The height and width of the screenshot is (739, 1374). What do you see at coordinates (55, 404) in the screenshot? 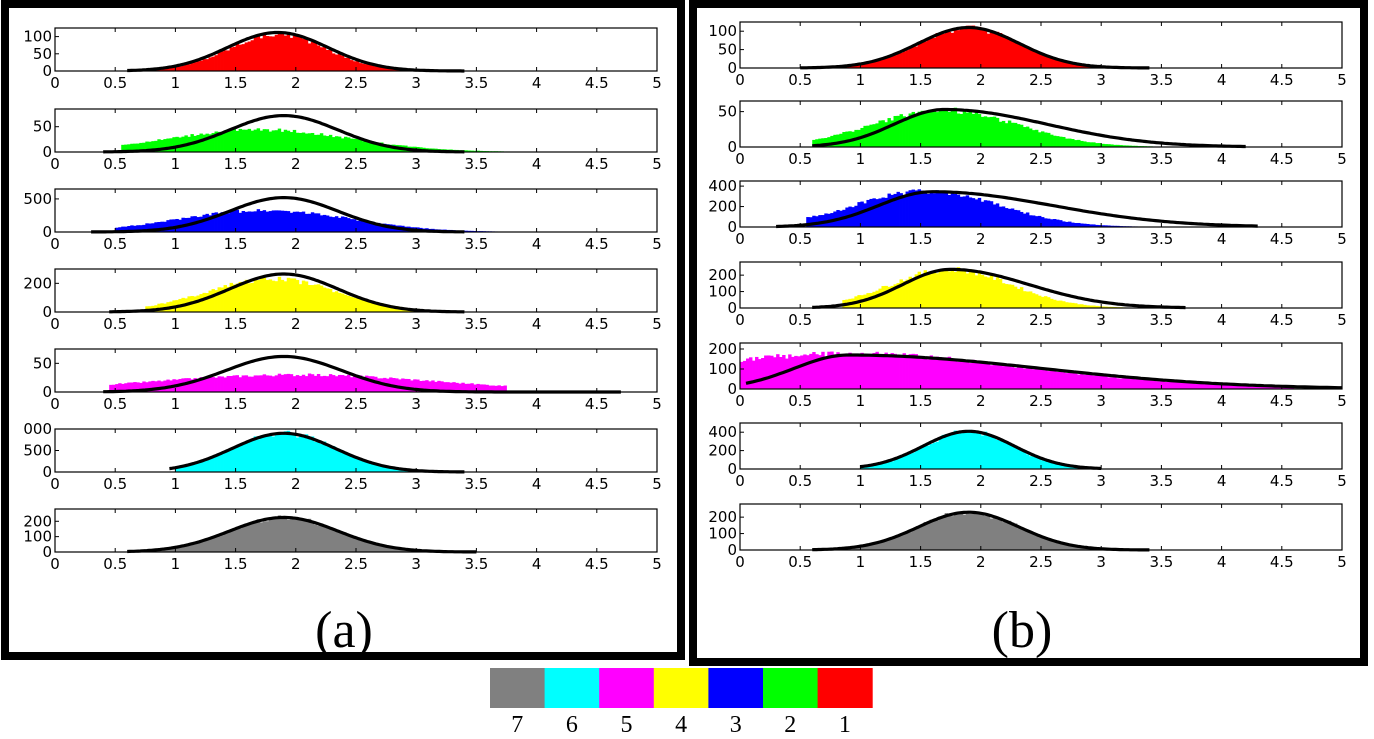
I see `x-tick-label: 0` at bounding box center [55, 404].